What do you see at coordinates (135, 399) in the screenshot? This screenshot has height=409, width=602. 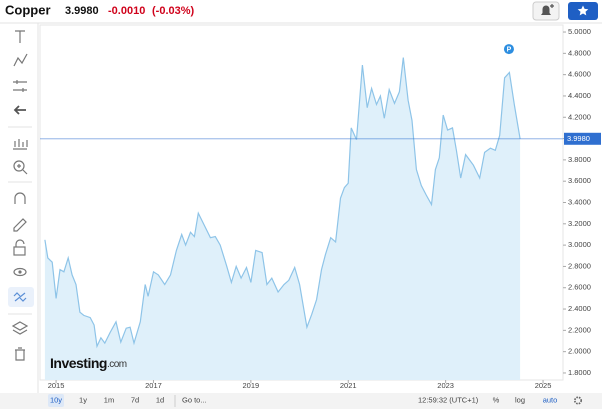 I see `range-button: 7d` at bounding box center [135, 399].